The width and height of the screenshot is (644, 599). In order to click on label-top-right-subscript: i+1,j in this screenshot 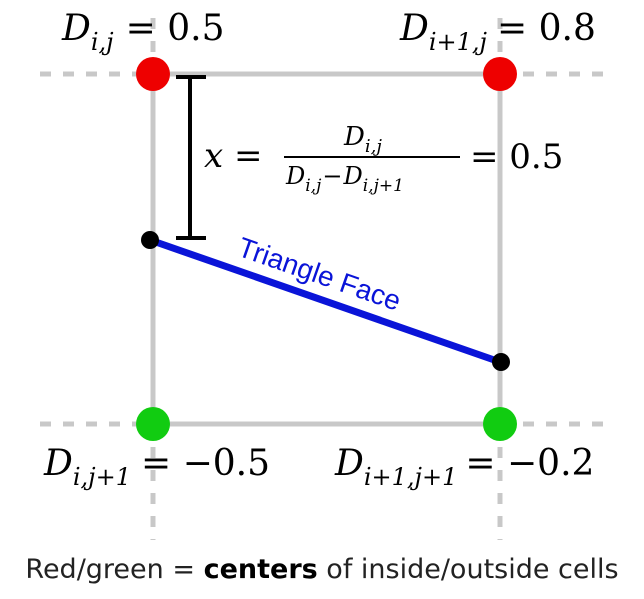, I will do `click(458, 42)`.